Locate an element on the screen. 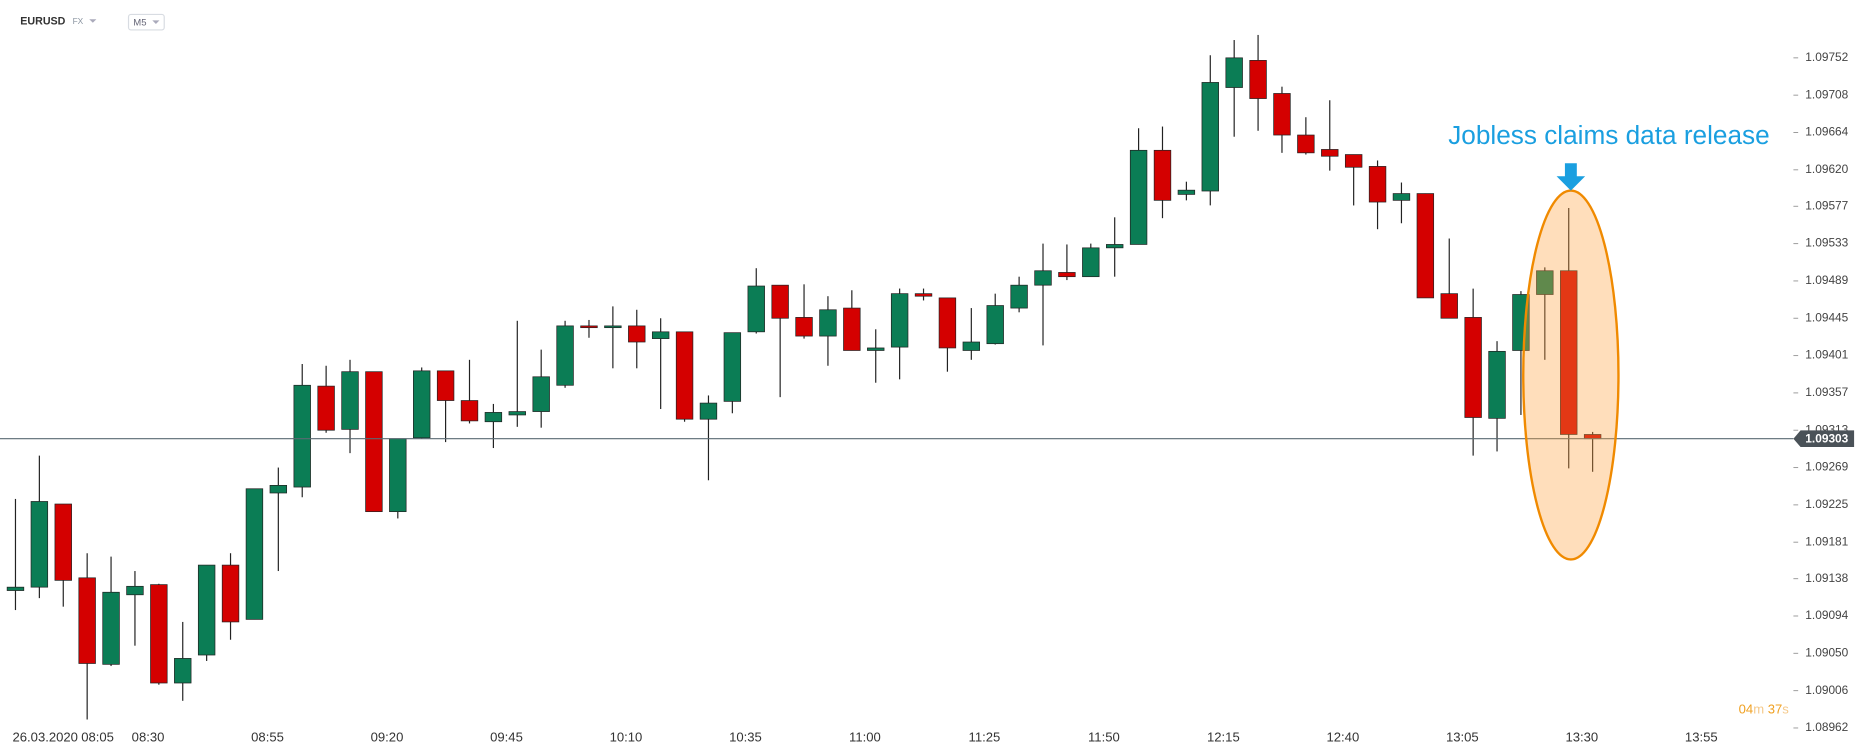  x-tick-label: 13:30 is located at coordinates (1581, 736).